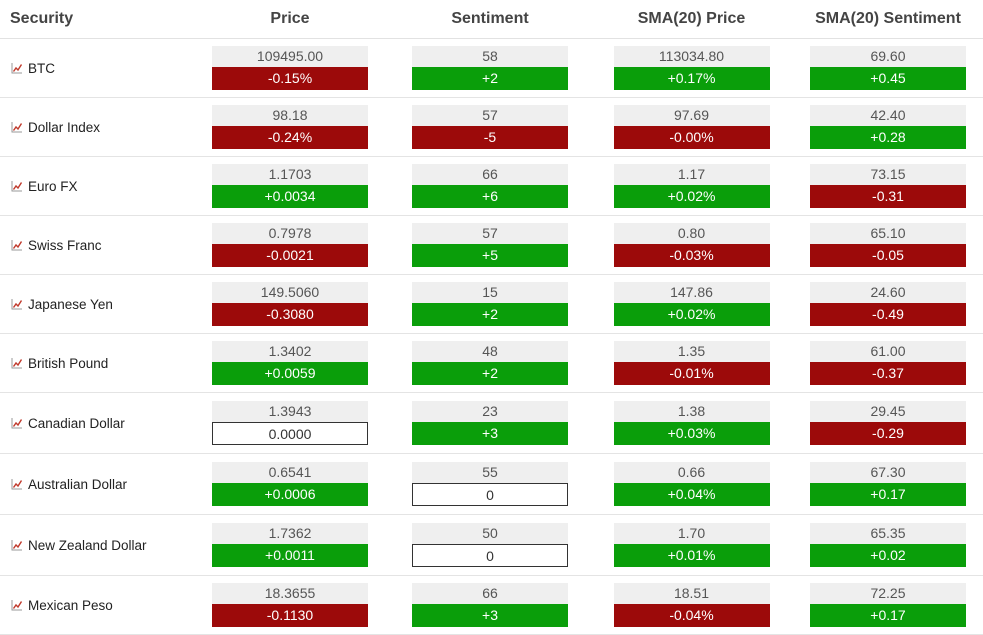 The width and height of the screenshot is (983, 635). What do you see at coordinates (290, 433) in the screenshot?
I see `price-change: 0.0000` at bounding box center [290, 433].